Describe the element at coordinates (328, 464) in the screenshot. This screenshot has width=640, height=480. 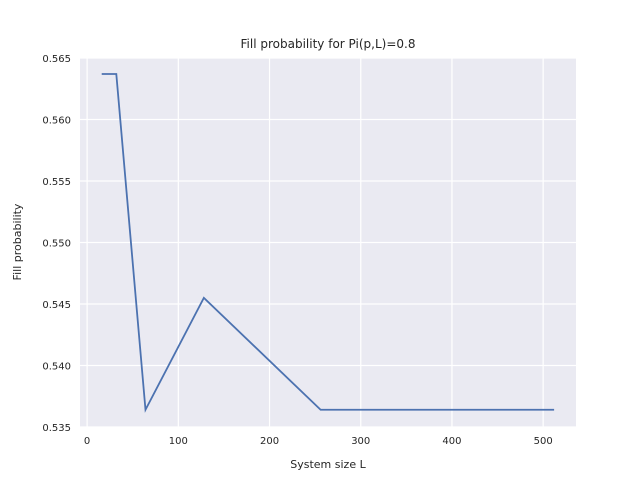
I see `x-axis-label: System size L` at that location.